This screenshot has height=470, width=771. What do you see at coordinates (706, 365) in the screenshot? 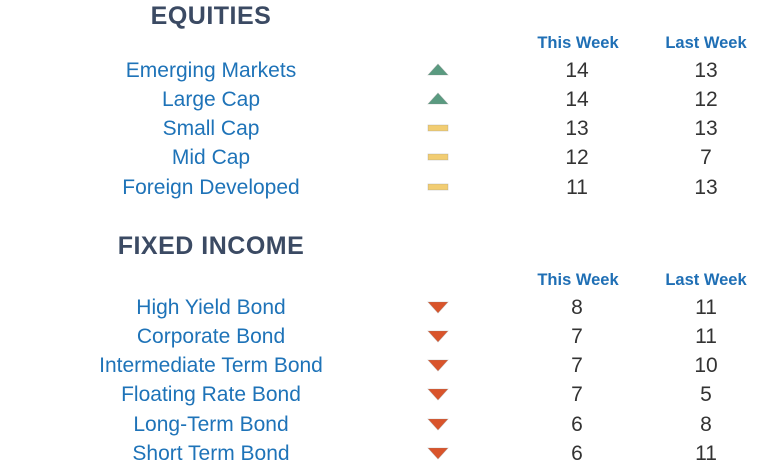
I see `last-week-value: 10` at bounding box center [706, 365].